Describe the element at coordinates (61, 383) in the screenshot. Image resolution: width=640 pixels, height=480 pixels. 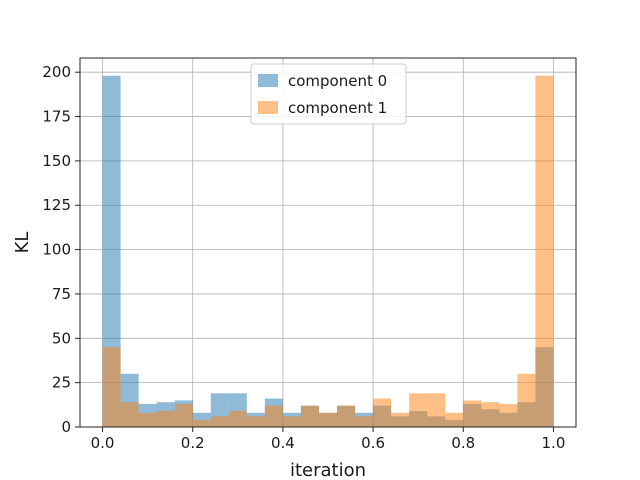
I see `y-tick-label: 25` at that location.